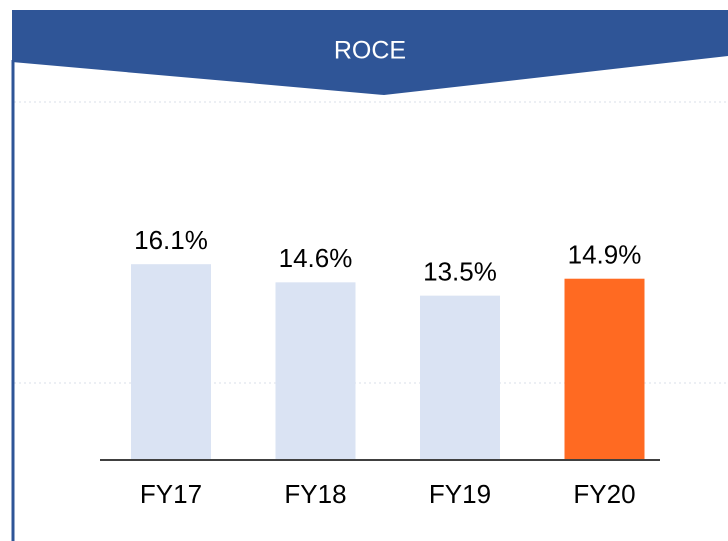 This screenshot has width=728, height=541. What do you see at coordinates (171, 494) in the screenshot?
I see `x-tick-label: FY17` at bounding box center [171, 494].